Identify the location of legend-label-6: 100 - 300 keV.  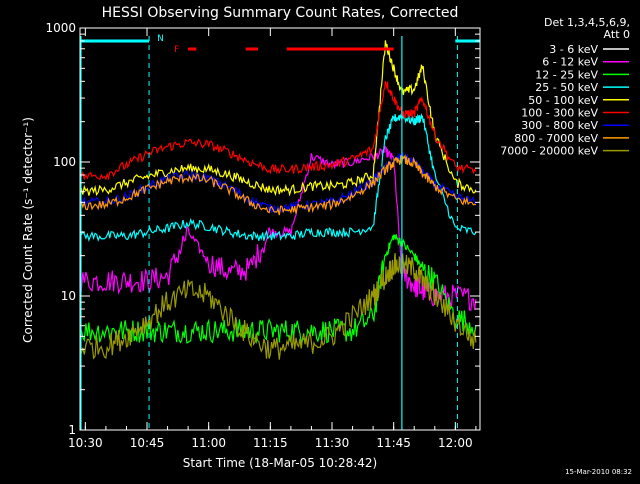
(559, 113).